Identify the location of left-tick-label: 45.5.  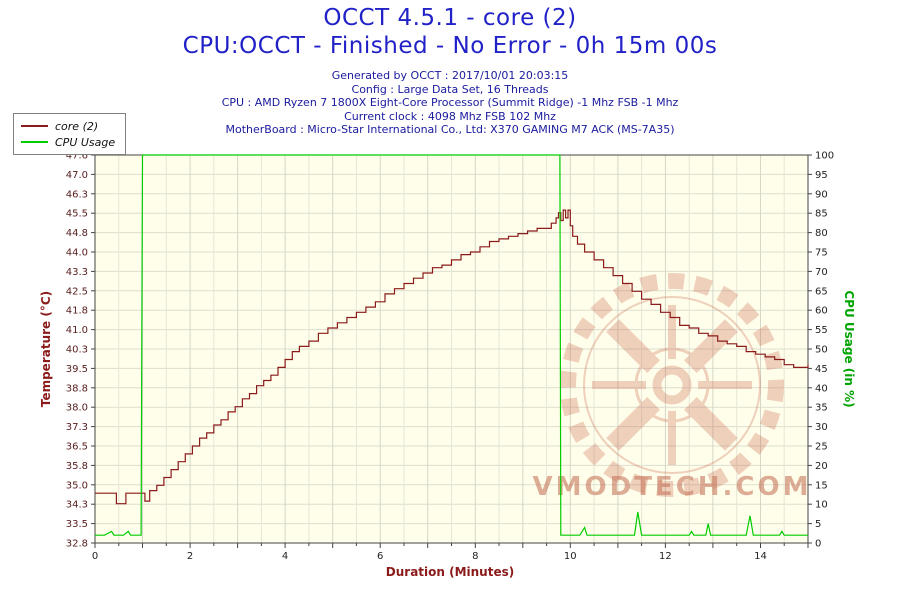
(77, 214).